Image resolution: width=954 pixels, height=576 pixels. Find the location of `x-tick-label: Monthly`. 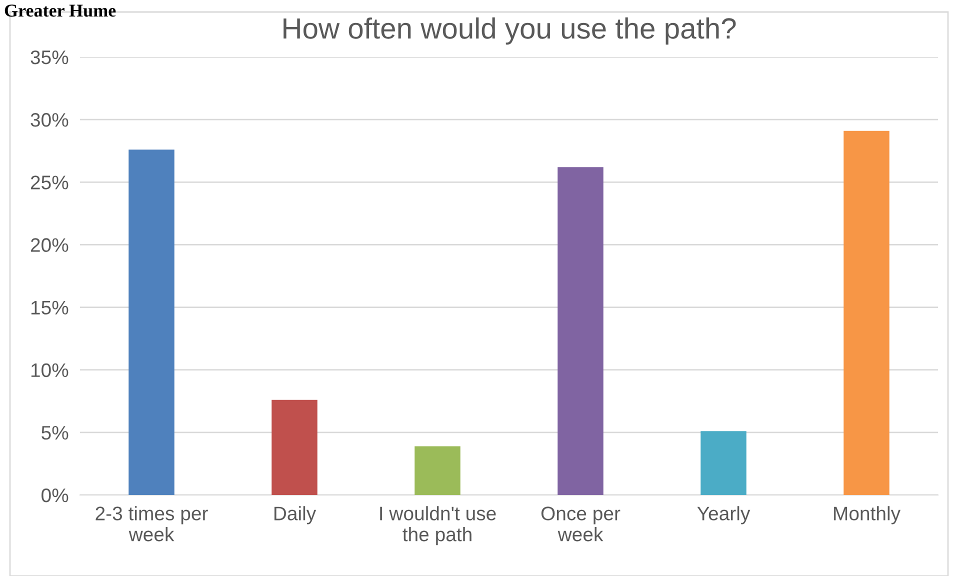

x-tick-label: Monthly is located at coordinates (867, 515).